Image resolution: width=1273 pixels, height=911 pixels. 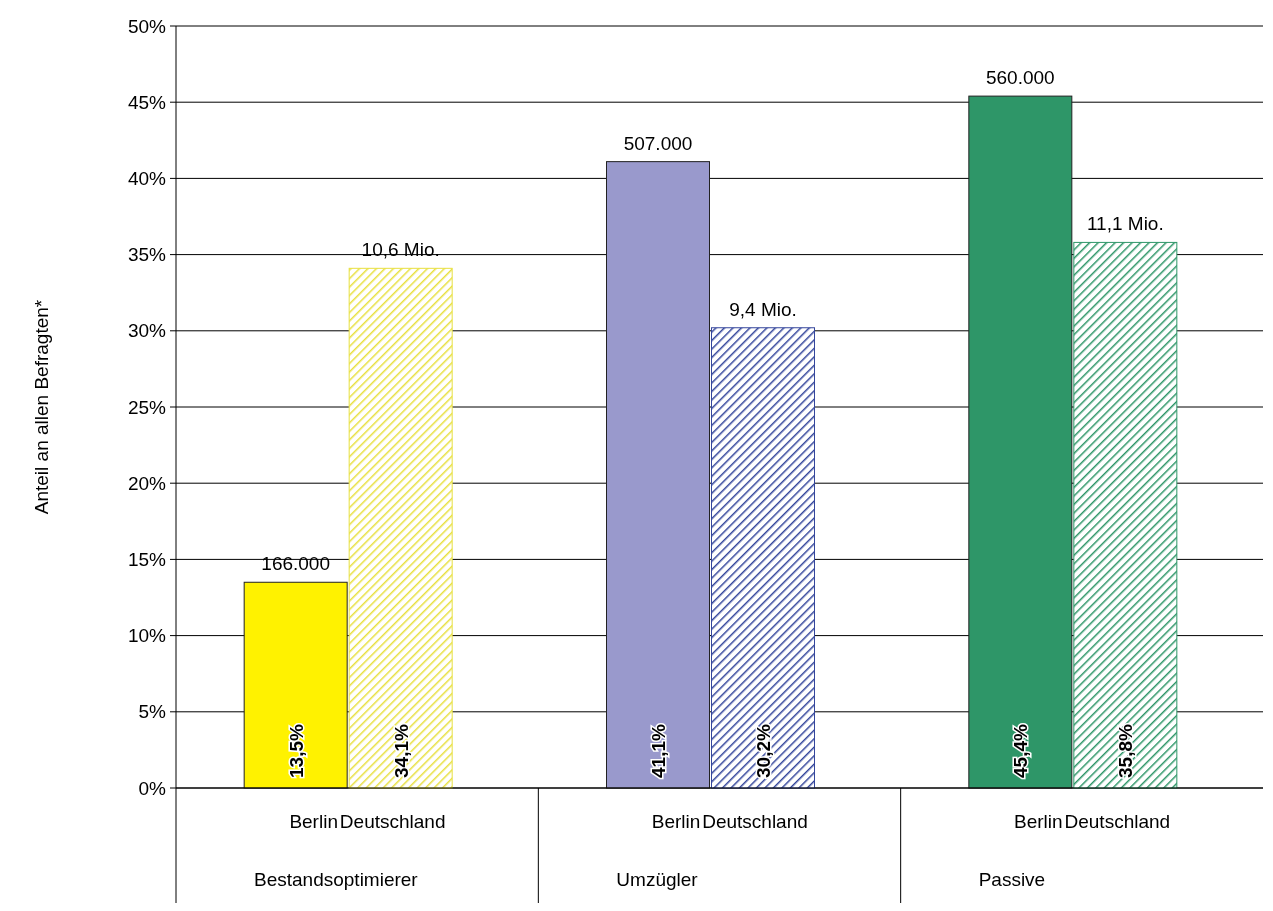 What do you see at coordinates (763, 309) in the screenshot?
I see `annotation: 9,4 Mio.` at bounding box center [763, 309].